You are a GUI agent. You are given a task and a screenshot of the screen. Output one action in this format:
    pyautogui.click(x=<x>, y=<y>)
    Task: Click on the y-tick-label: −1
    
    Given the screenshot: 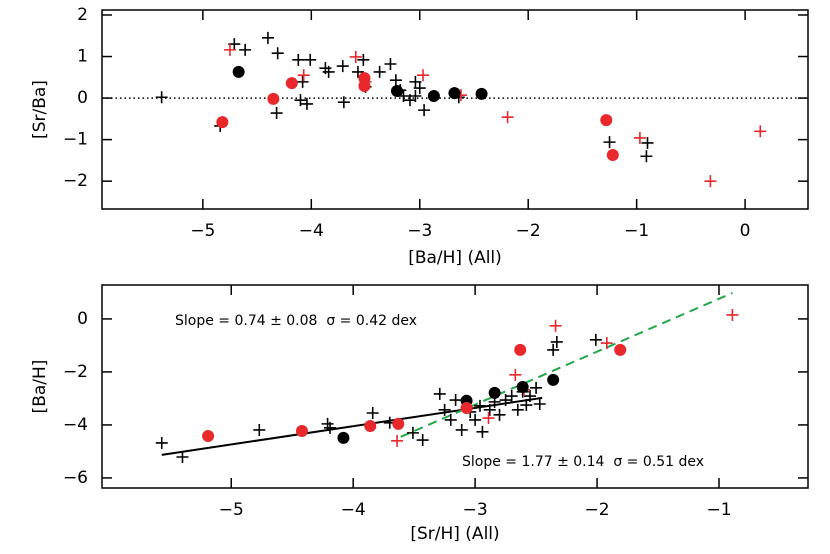 What is the action you would take?
    pyautogui.click(x=75, y=140)
    